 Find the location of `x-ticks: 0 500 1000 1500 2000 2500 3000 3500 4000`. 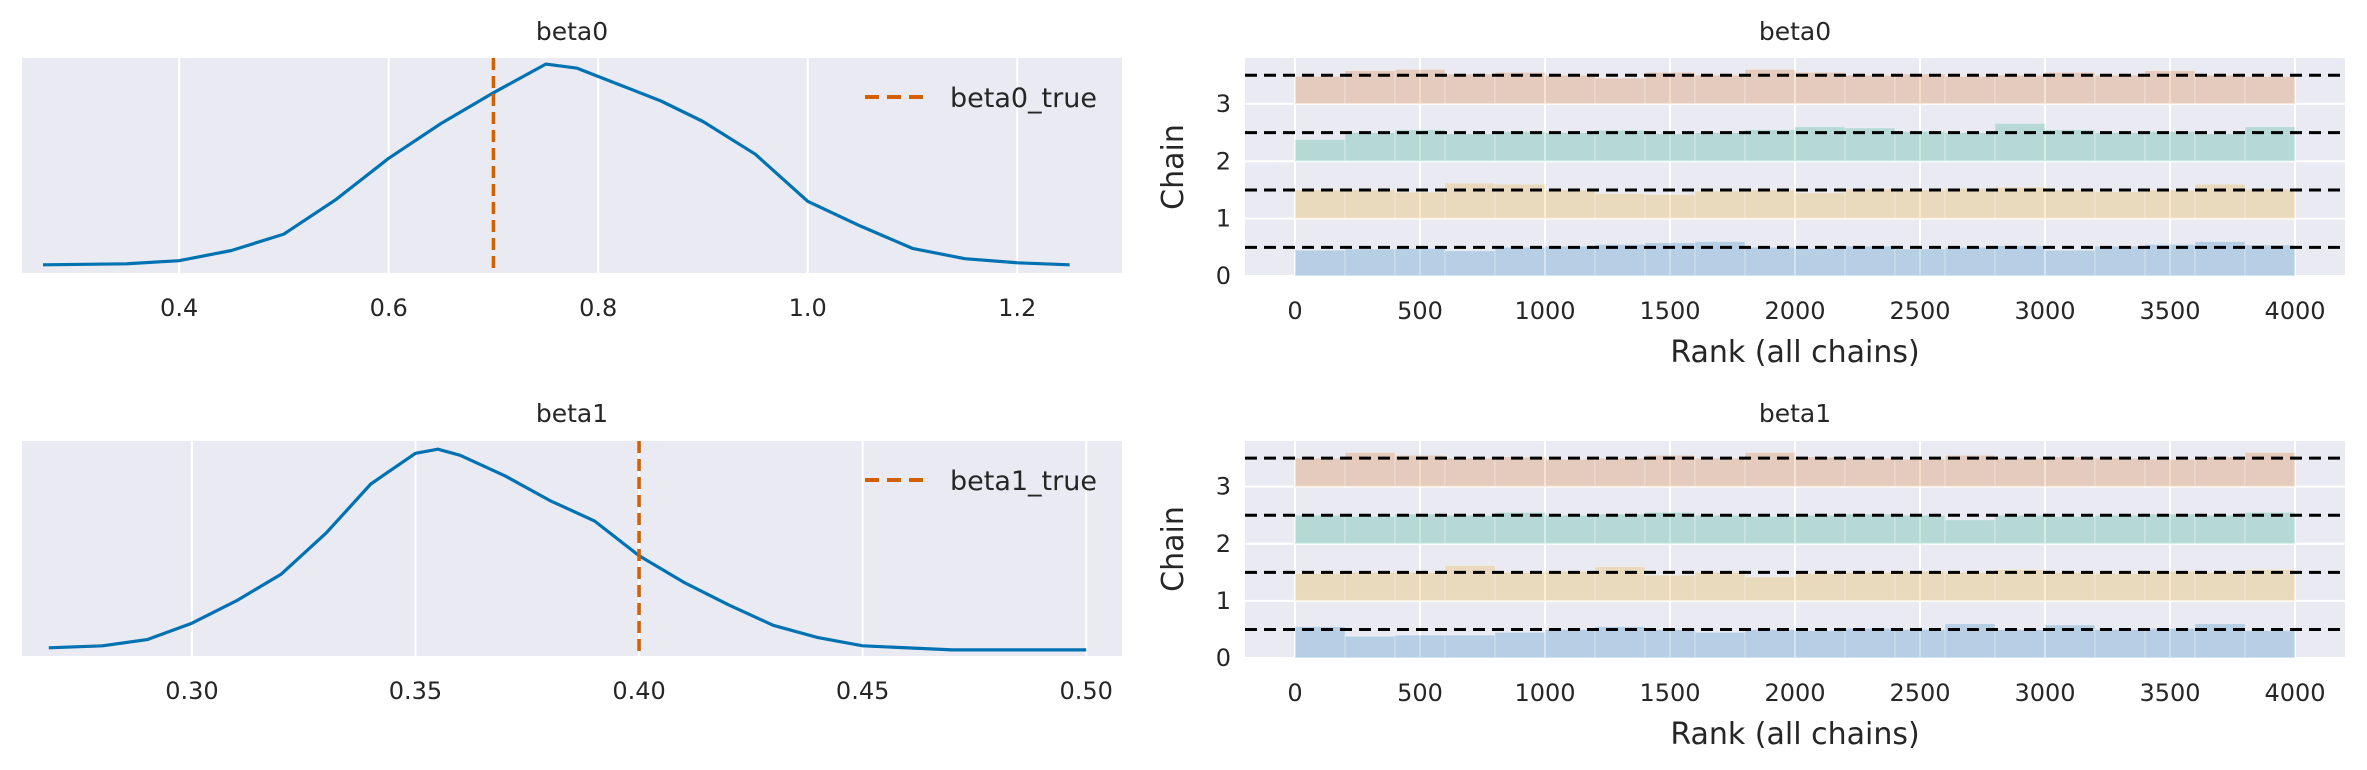

x-ticks: 0 500 1000 1500 2000 2500 3000 3500 4000 is located at coordinates (1806, 693).